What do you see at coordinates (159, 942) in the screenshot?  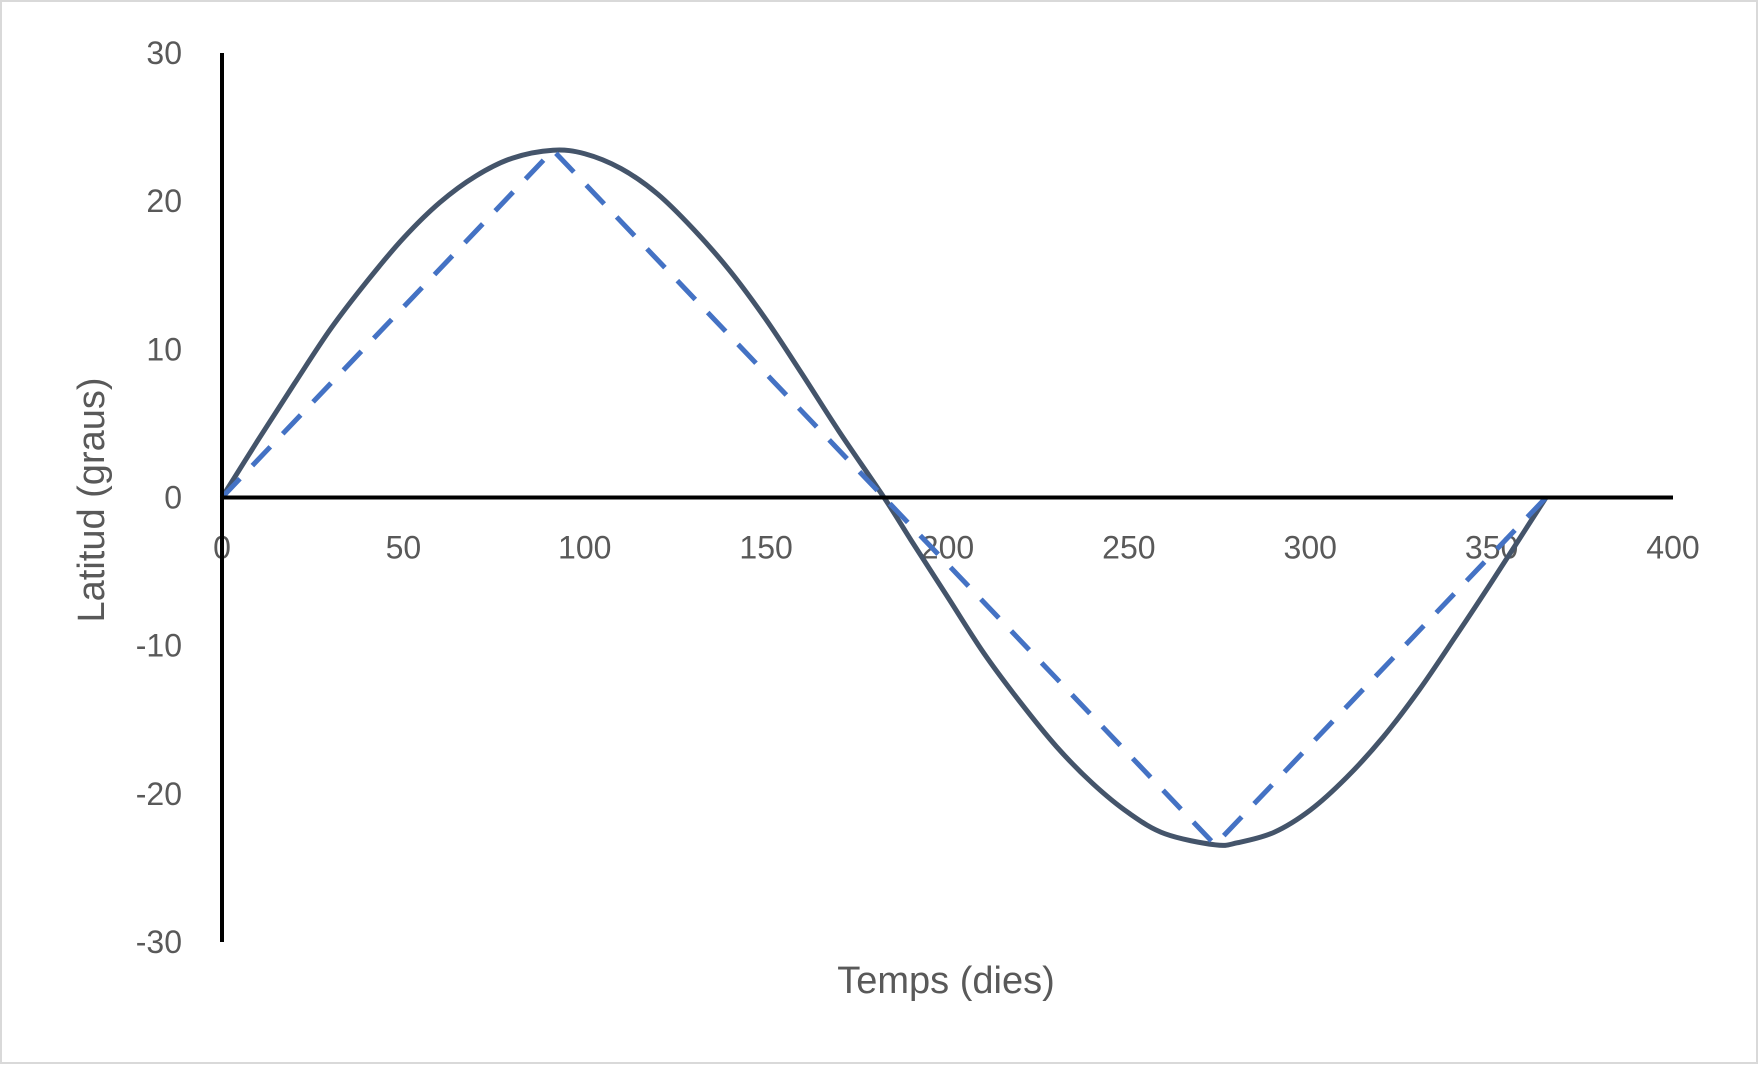 I see `y-tick-label: -30` at bounding box center [159, 942].